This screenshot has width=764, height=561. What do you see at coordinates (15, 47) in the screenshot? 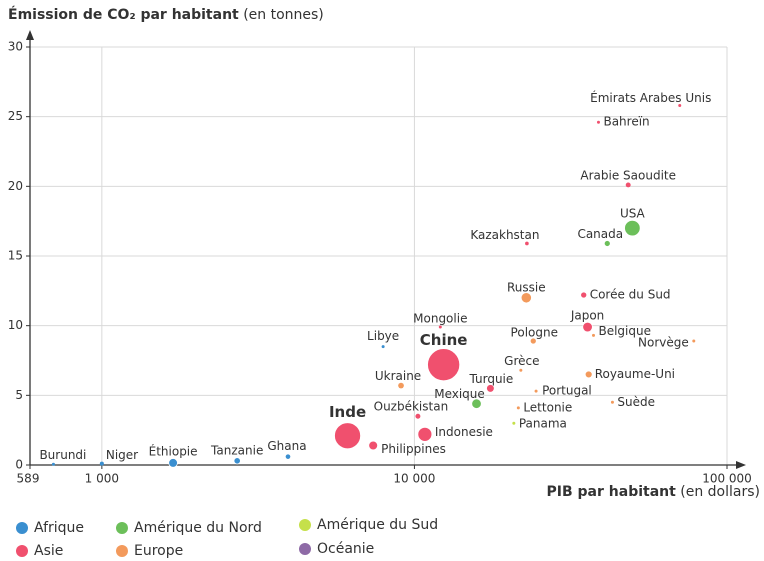
I see `y-tick-label: 30` at bounding box center [15, 47].